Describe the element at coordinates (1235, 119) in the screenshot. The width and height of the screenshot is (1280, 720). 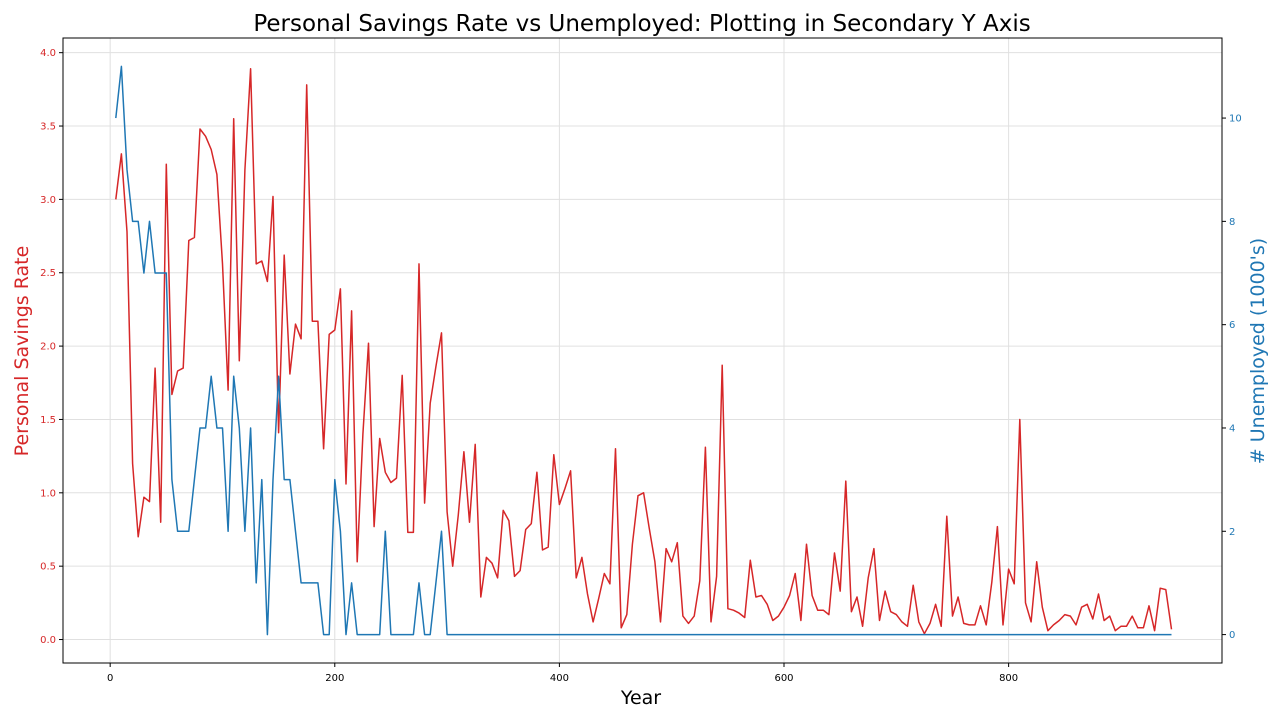
I see `y-right-tick-label: 10` at that location.